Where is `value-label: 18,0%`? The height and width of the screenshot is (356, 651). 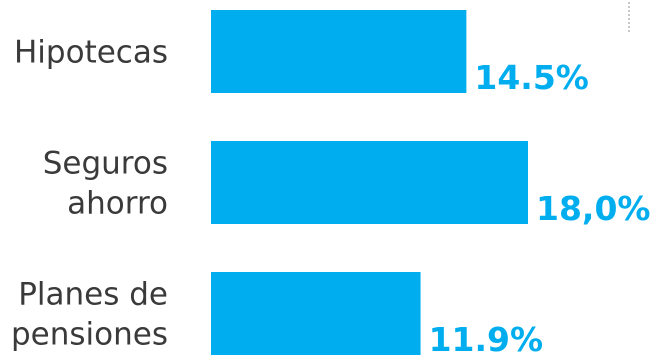
value-label: 18,0% is located at coordinates (593, 208).